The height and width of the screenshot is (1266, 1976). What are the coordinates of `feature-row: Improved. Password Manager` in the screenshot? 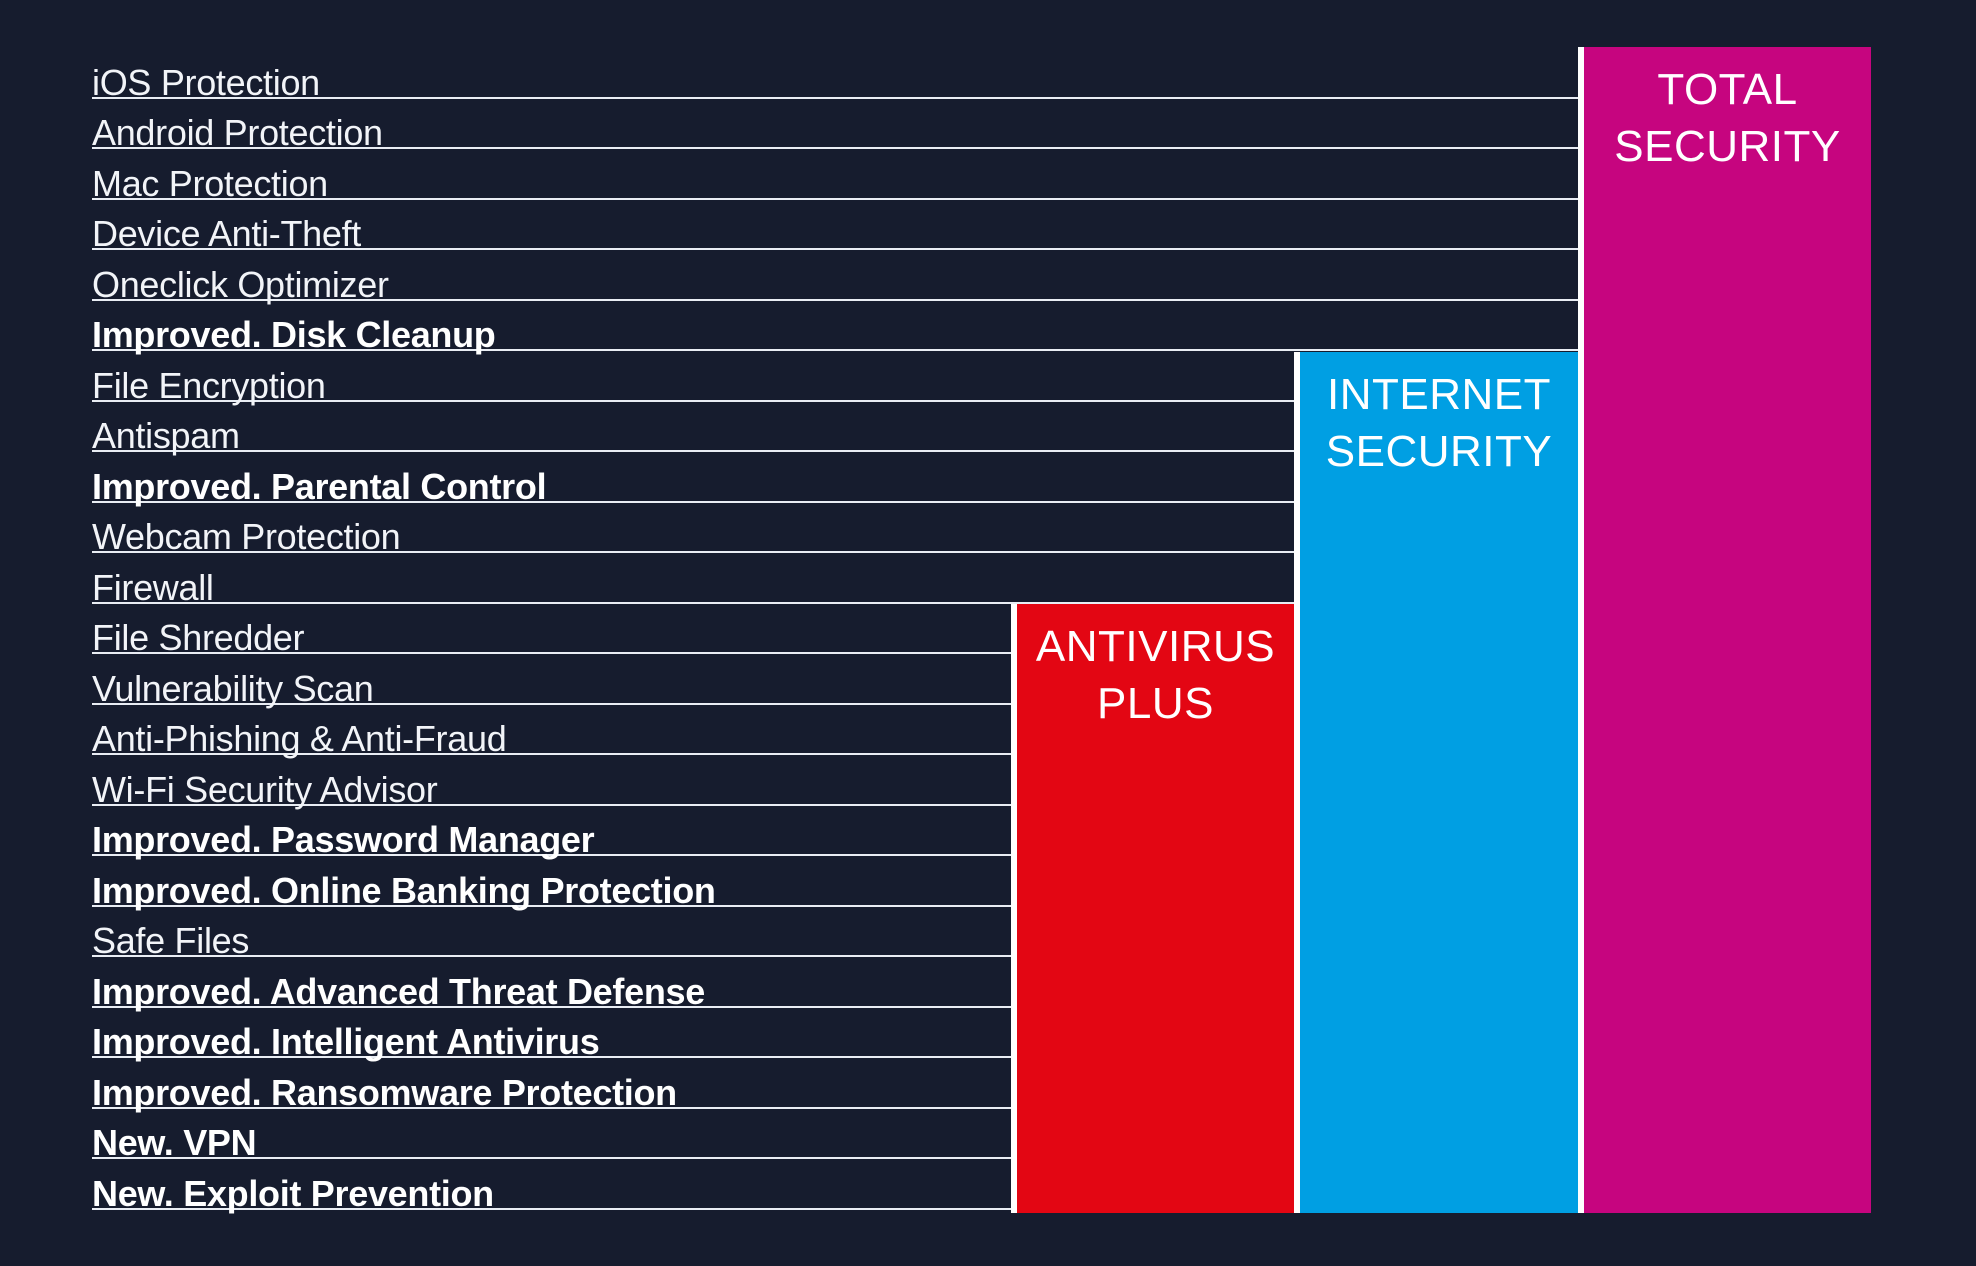 It's located at (551, 833).